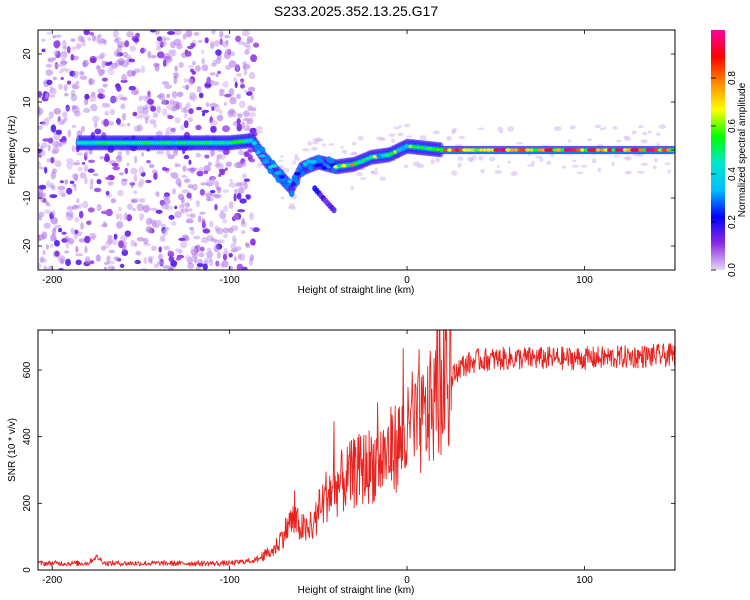 The width and height of the screenshot is (750, 600). What do you see at coordinates (584, 580) in the screenshot?
I see `snr-x-tick-label: 100` at bounding box center [584, 580].